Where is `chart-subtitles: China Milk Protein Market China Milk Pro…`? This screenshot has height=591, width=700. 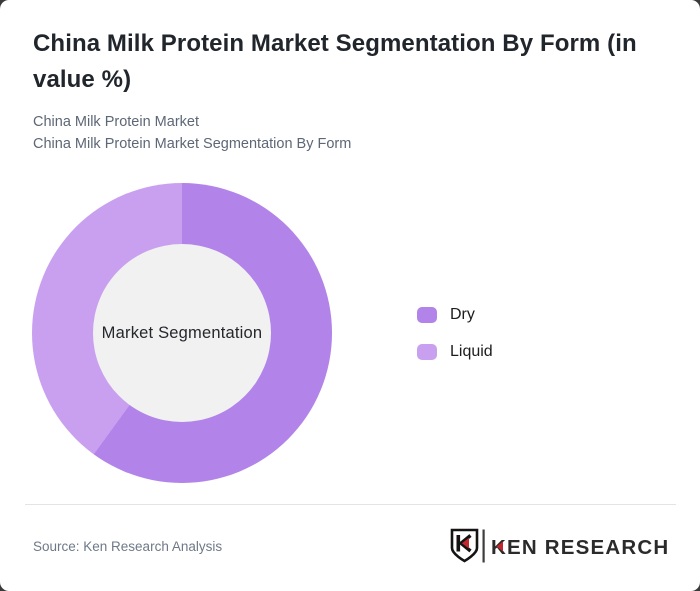
chart-subtitles: China Milk Protein Market China Milk Pro… is located at coordinates (192, 133).